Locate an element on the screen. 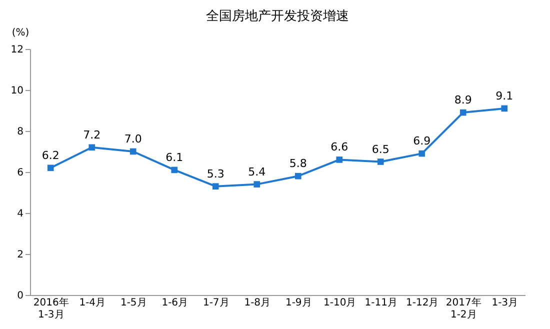 This screenshot has height=329, width=550. text: 5.8 is located at coordinates (298, 163).